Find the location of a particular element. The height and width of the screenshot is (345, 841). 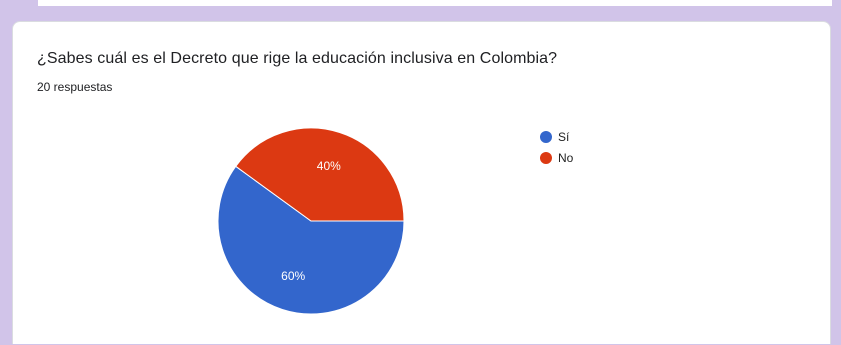

pie-label-si: 60% is located at coordinates (293, 276).